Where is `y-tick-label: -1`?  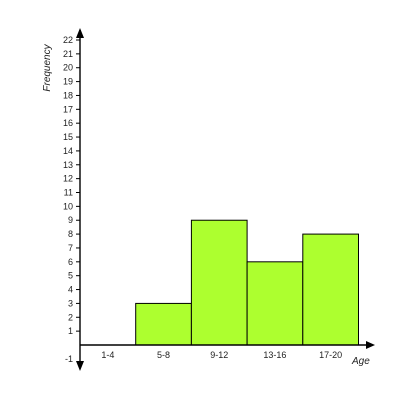
y-tick-label: -1 is located at coordinates (69, 359).